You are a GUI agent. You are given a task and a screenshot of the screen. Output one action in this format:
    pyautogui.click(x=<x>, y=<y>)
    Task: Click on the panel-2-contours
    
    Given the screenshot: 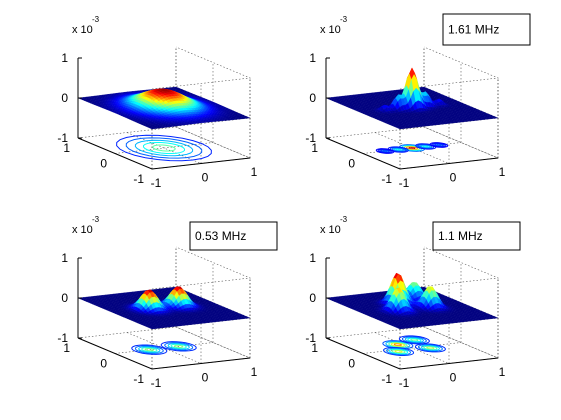 What is the action you would take?
    pyautogui.click(x=412, y=148)
    